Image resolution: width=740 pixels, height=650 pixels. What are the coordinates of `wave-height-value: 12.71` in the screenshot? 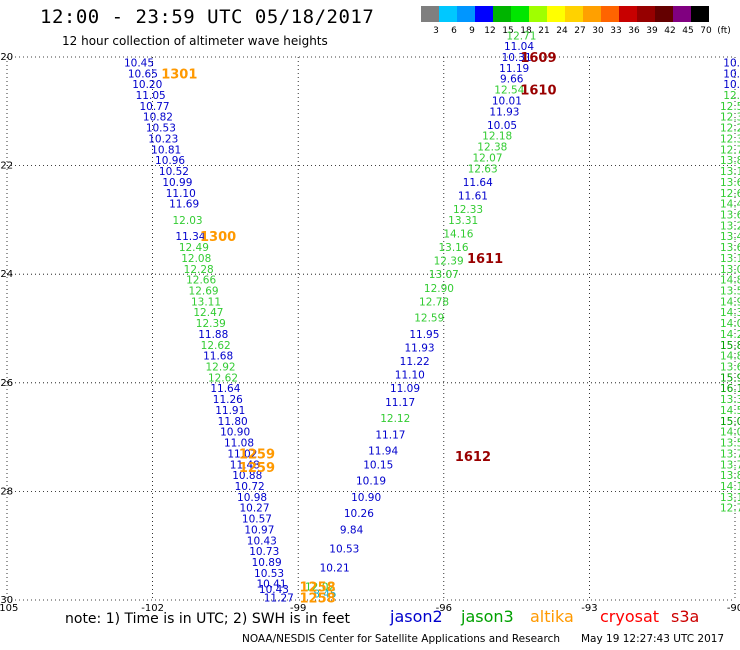 It's located at (521, 36).